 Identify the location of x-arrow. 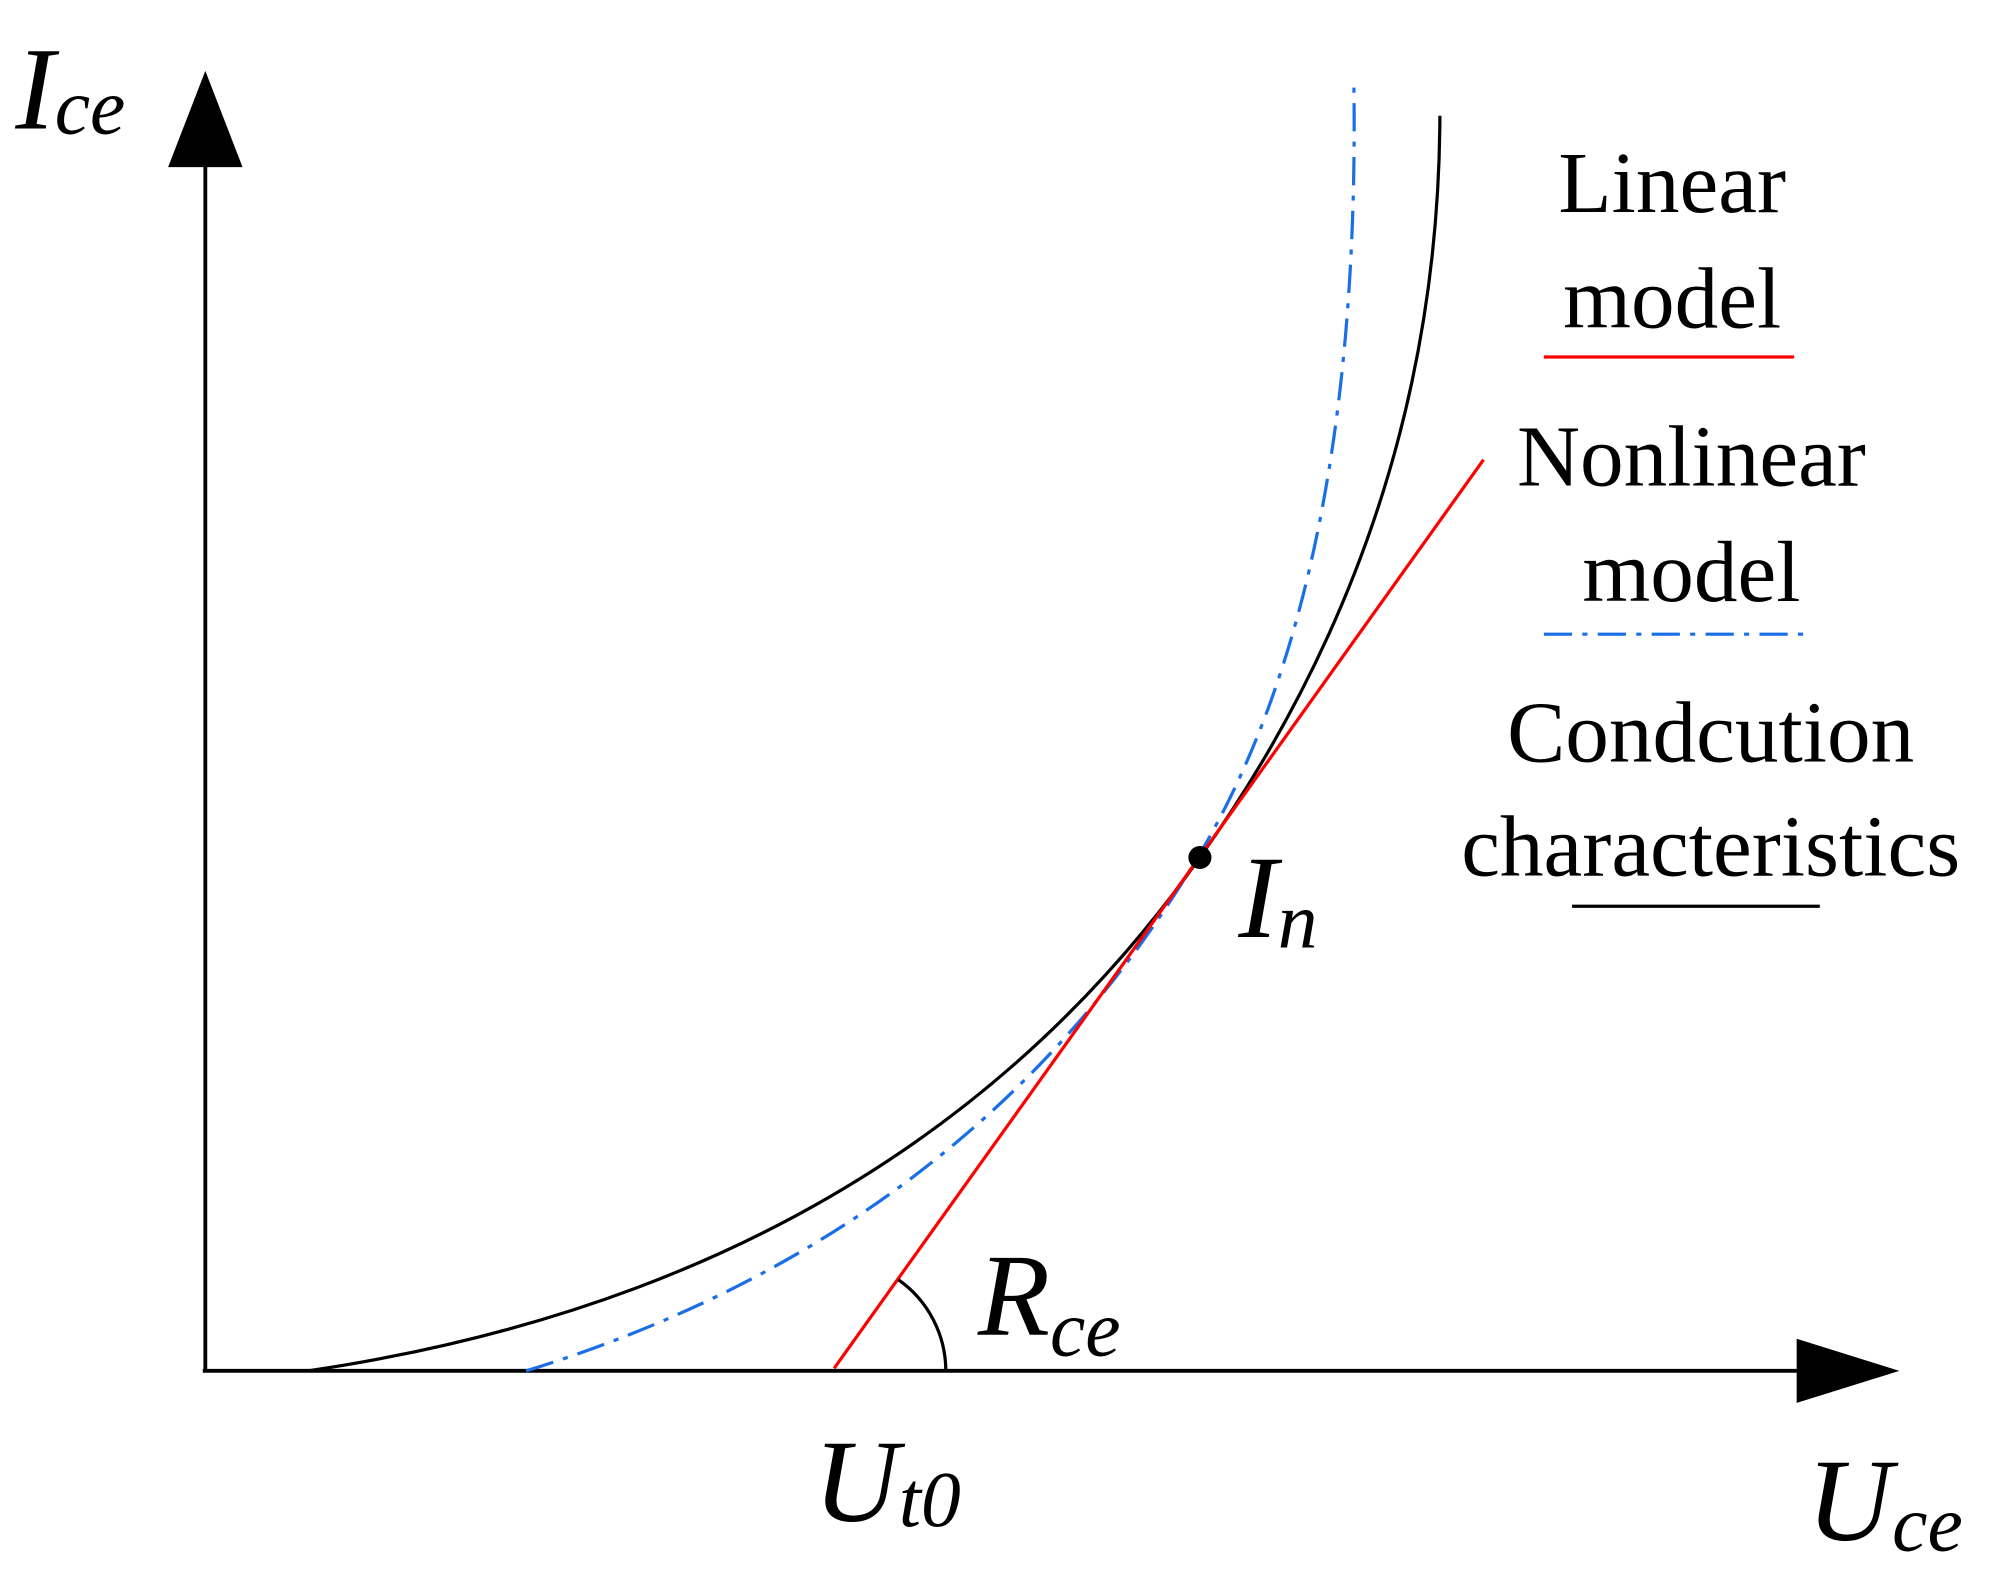
(1848, 1370).